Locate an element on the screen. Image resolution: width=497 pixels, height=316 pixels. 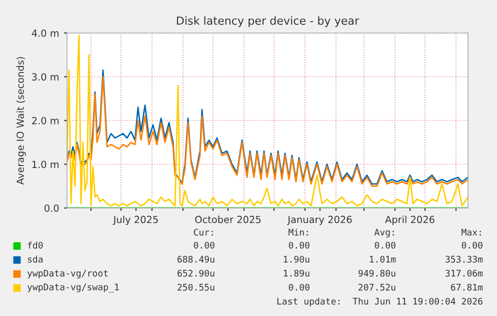
text: Last update: Thu Jun 11 19:00:04 2026 is located at coordinates (379, 302).